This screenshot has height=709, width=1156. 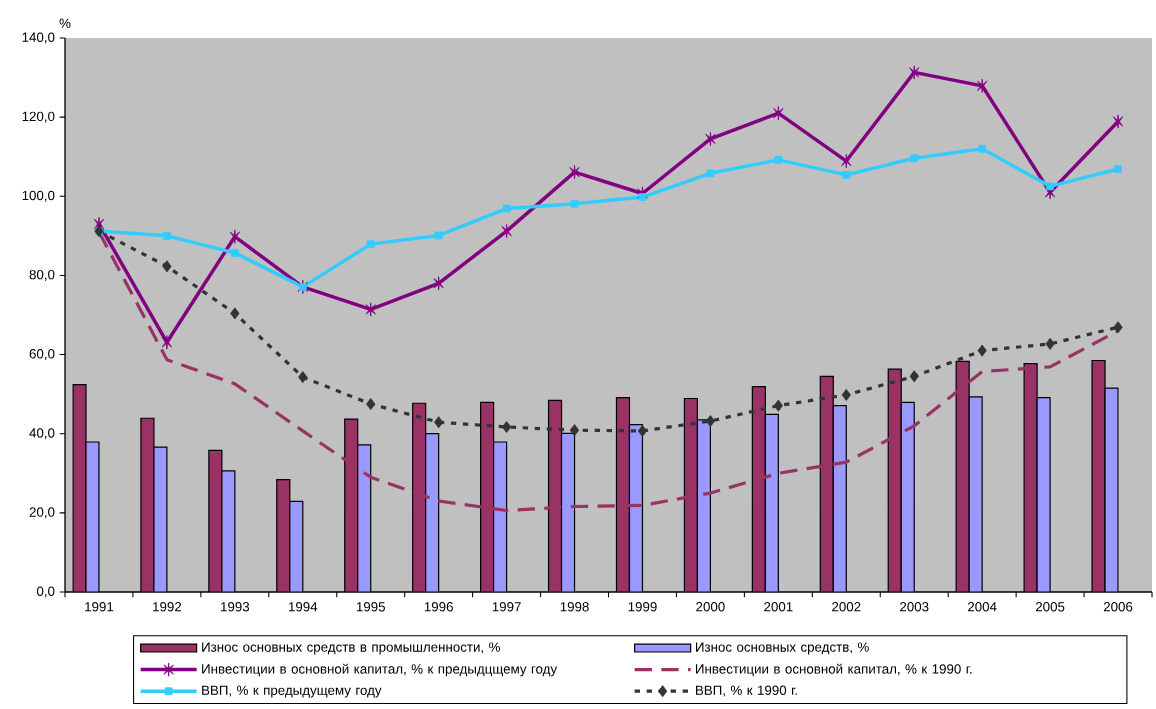 What do you see at coordinates (710, 607) in the screenshot?
I see `x-tick-label: 2000` at bounding box center [710, 607].